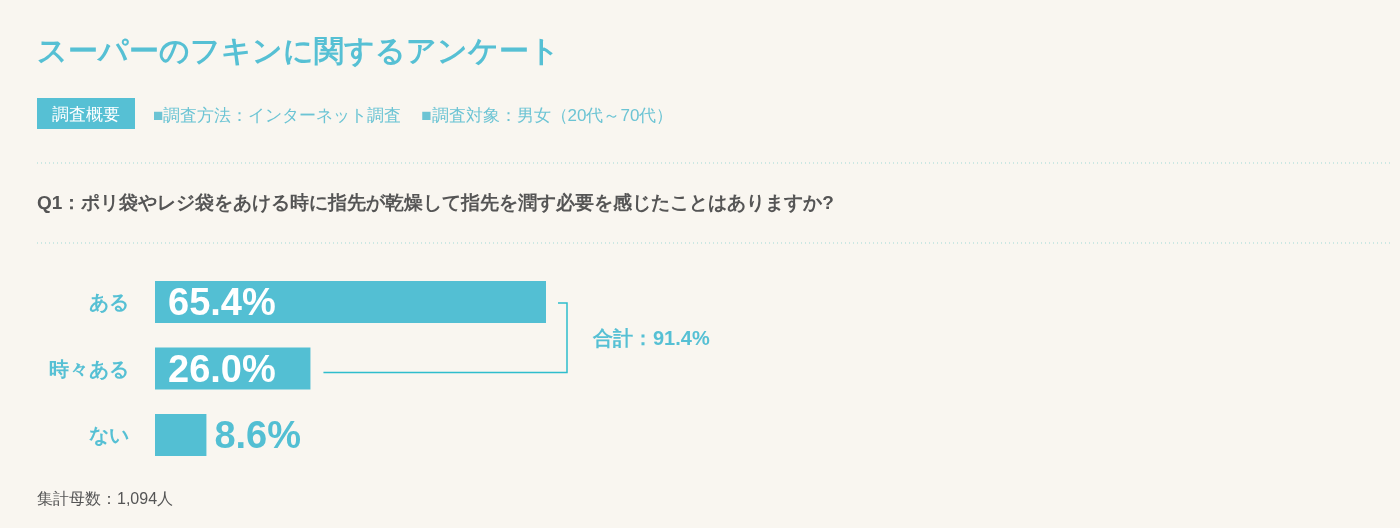  I want to click on y-tick-label: ある, so click(109, 302).